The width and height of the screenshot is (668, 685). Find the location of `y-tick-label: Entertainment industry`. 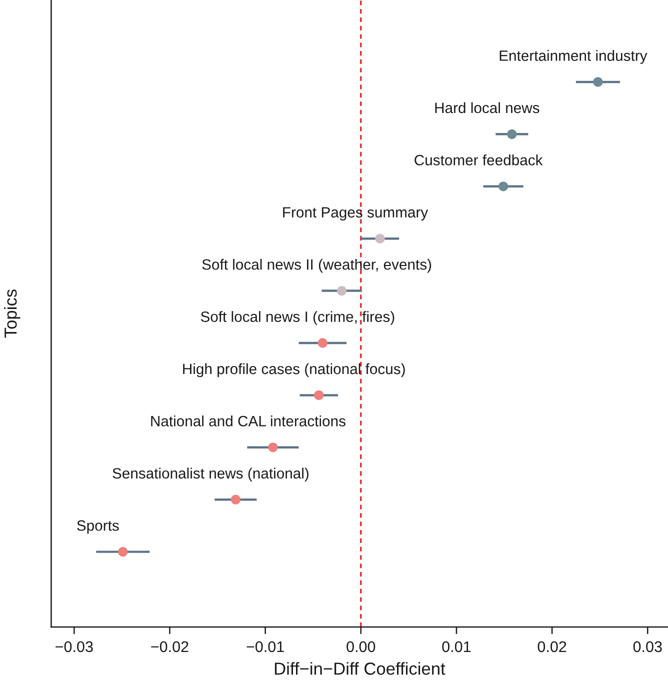

y-tick-label: Entertainment industry is located at coordinates (574, 57).